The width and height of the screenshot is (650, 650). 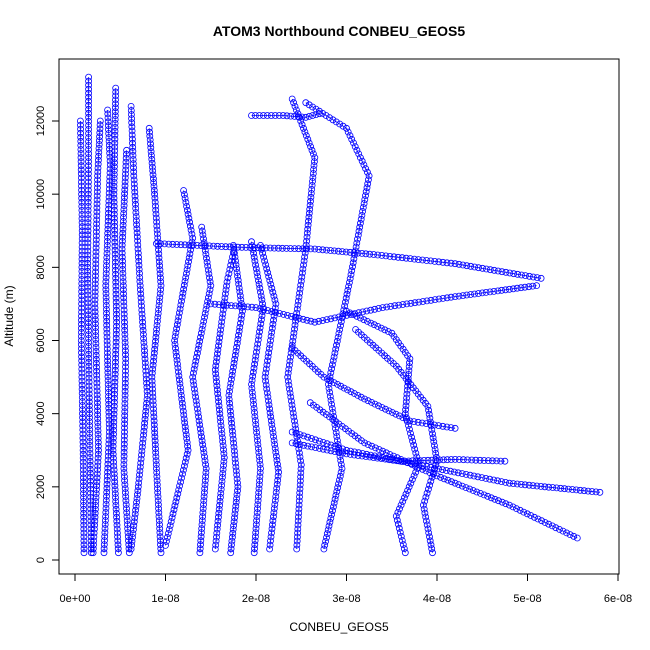 I want to click on chart-title: ATOM3 Northbound CONBEU_GEOS5, so click(x=339, y=31).